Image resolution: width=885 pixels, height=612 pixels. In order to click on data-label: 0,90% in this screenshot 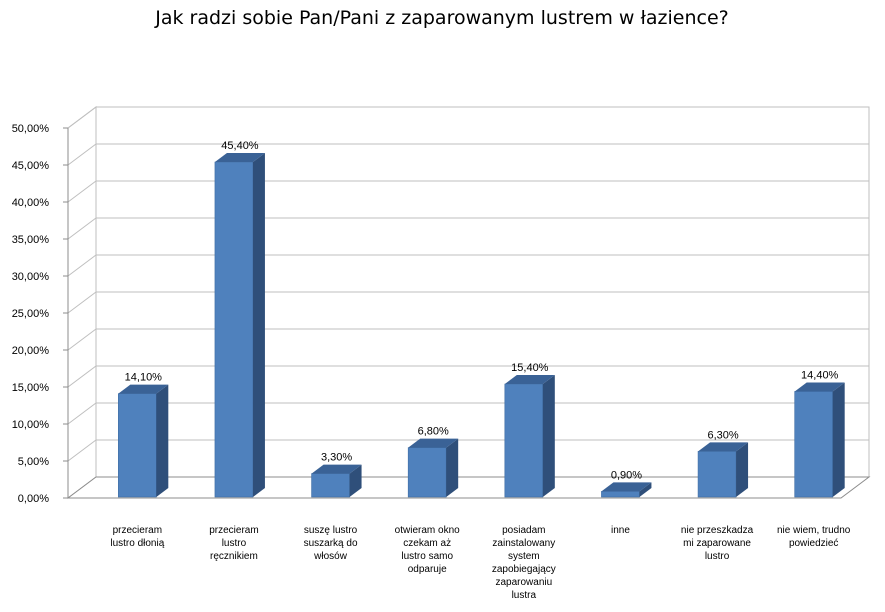, I will do `click(626, 475)`.